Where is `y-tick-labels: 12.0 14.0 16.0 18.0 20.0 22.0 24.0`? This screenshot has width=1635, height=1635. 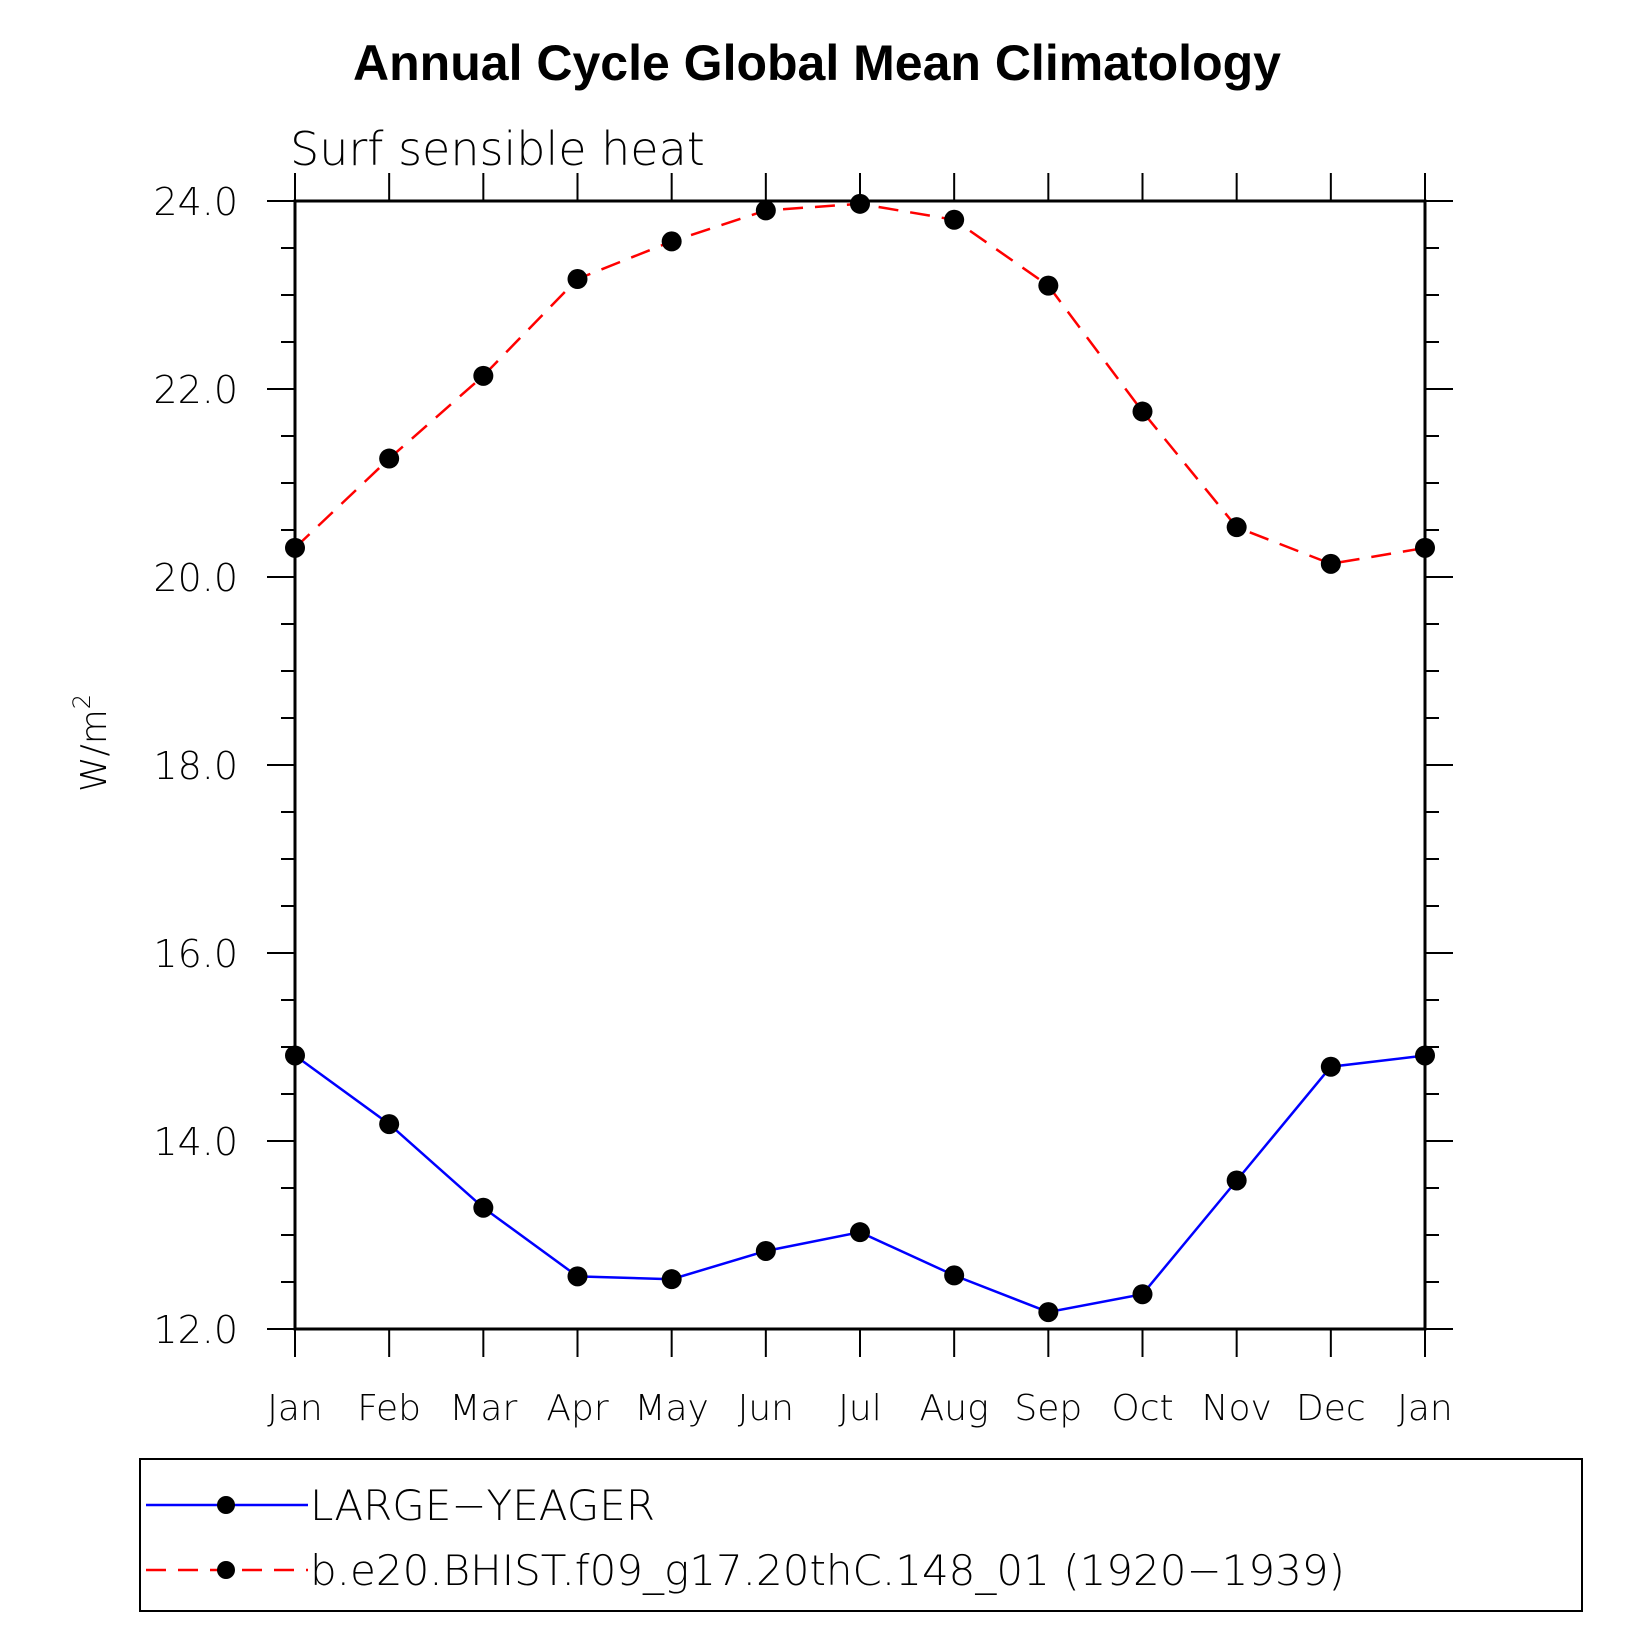 y-tick-labels: 12.0 14.0 16.0 18.0 20.0 22.0 24.0 is located at coordinates (195, 766).